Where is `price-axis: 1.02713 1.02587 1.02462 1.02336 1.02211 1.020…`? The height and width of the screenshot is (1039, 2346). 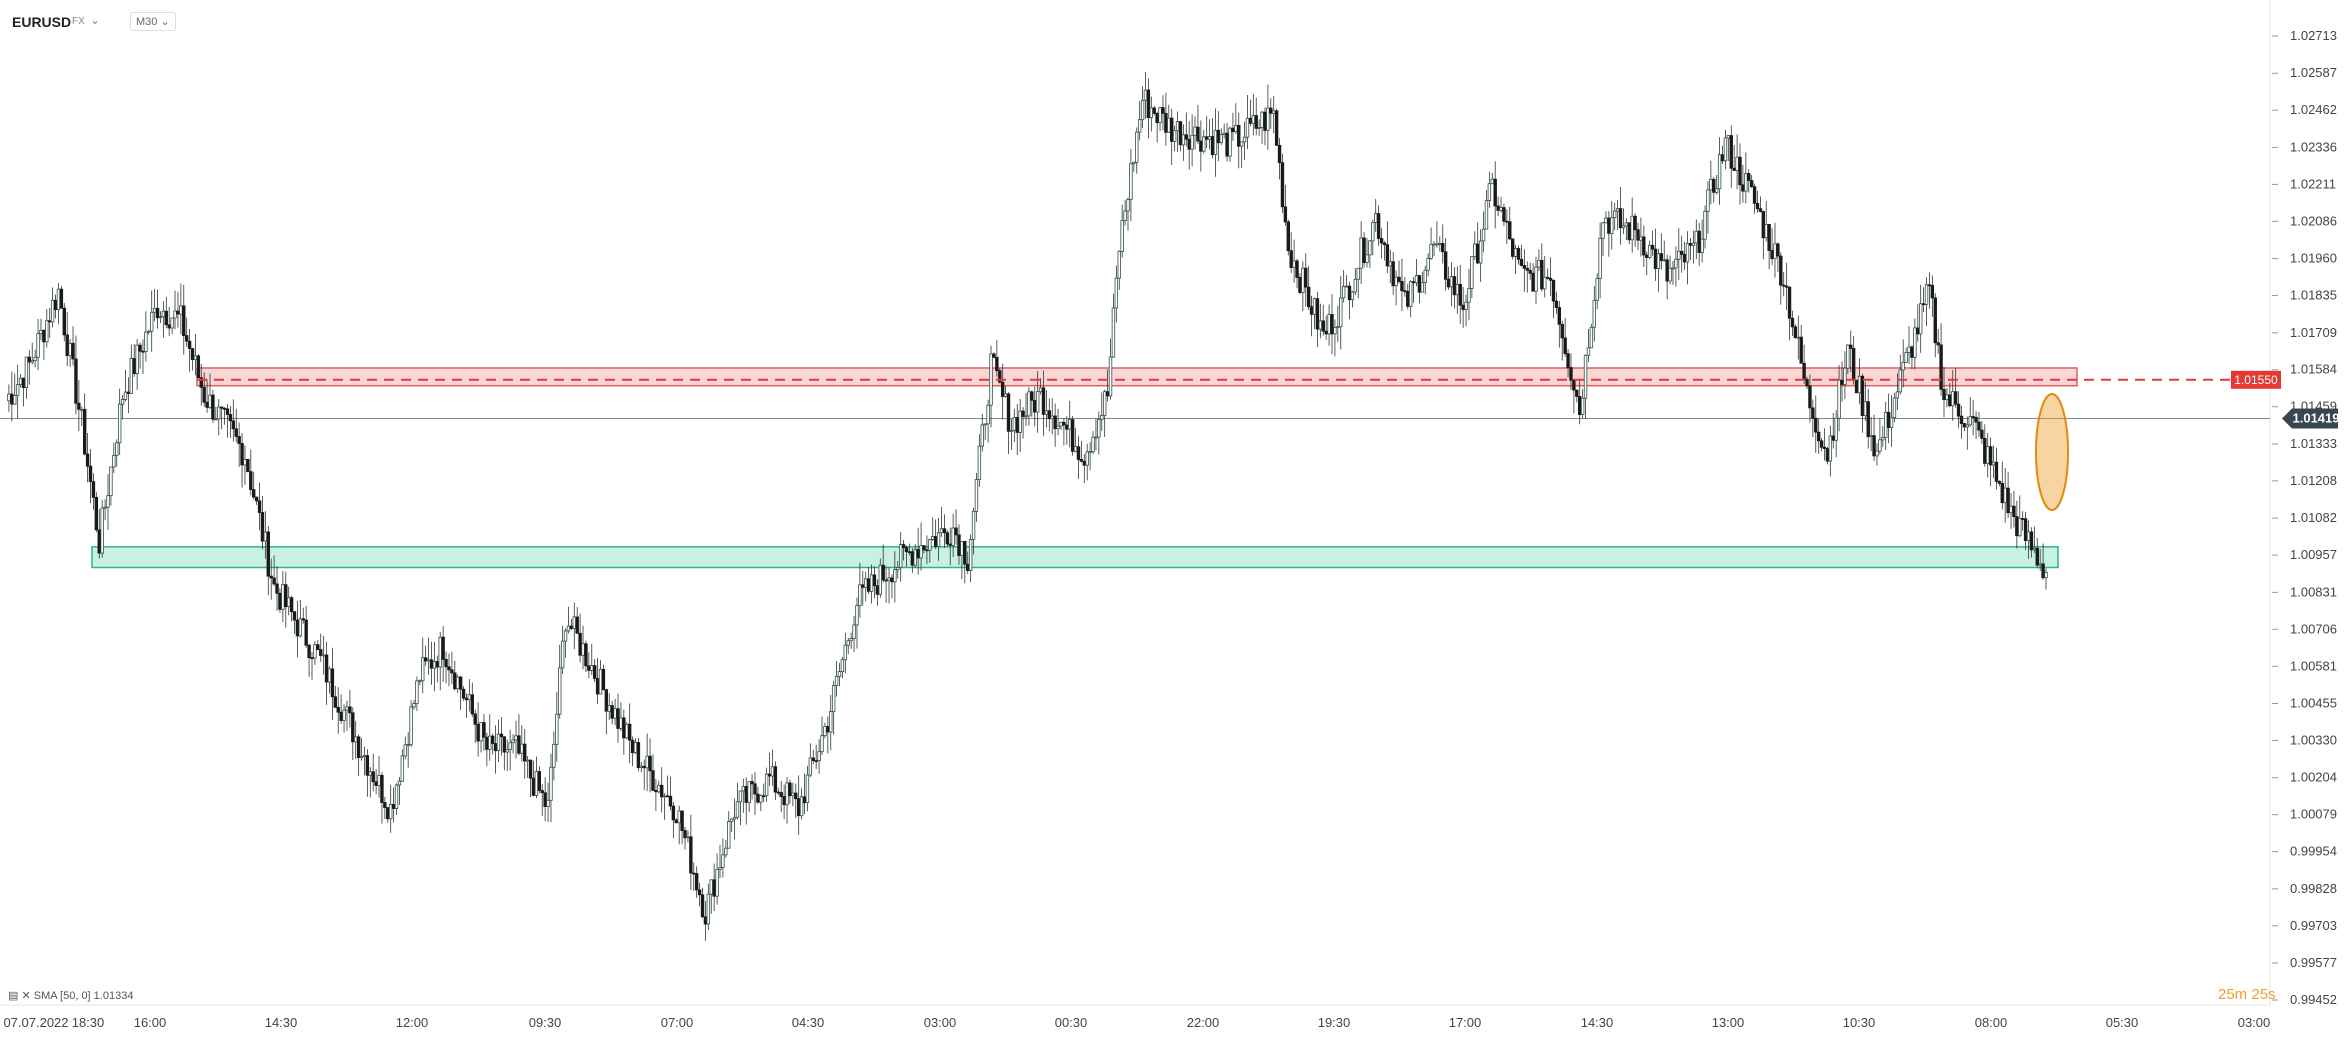
price-axis: 1.02713 1.02587 1.02462 1.02336 1.02211 1.020… is located at coordinates (2304, 517).